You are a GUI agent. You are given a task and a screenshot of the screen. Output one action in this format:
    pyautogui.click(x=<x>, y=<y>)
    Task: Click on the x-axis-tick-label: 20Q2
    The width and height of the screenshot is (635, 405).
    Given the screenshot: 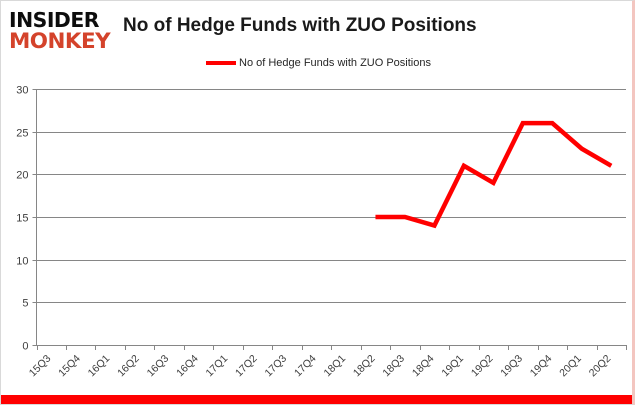 What is the action you would take?
    pyautogui.click(x=600, y=366)
    